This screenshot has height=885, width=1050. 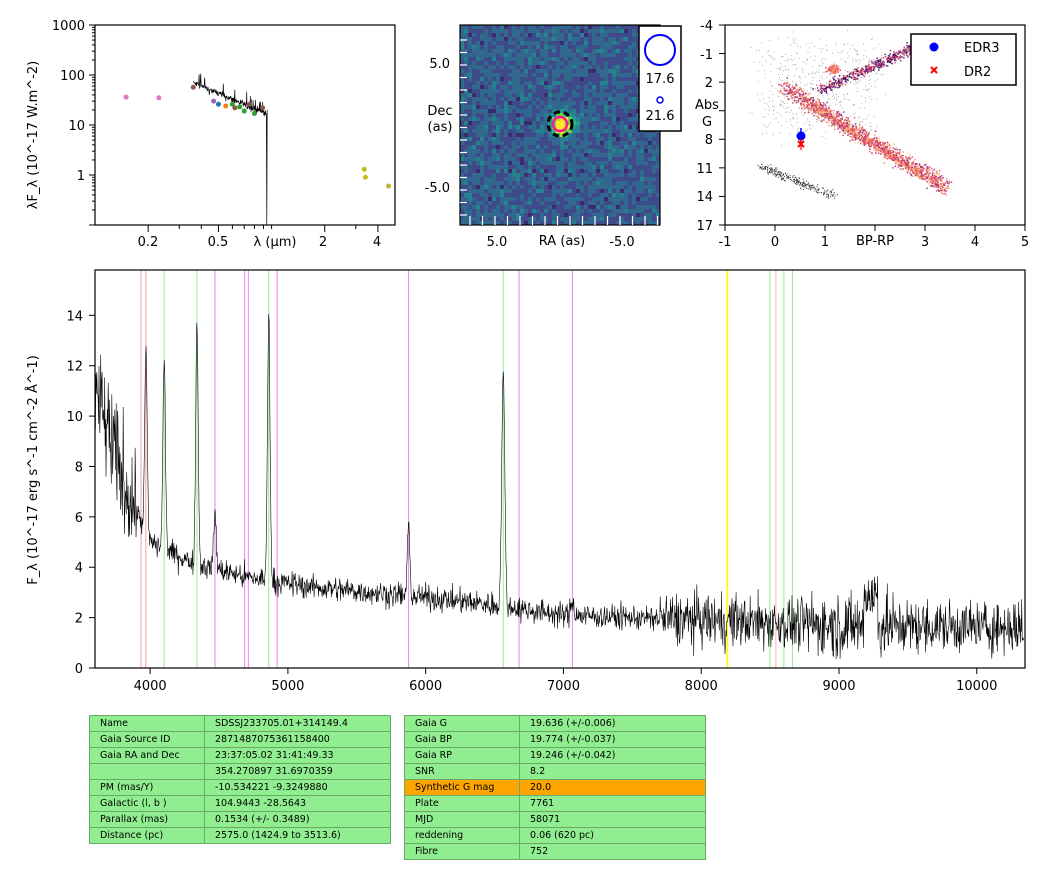 I want to click on target-marker, so click(x=560, y=124).